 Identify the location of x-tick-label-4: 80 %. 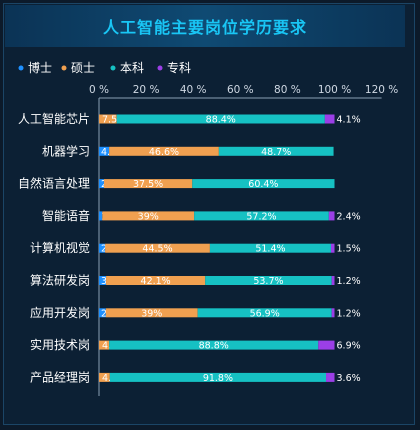
(287, 90).